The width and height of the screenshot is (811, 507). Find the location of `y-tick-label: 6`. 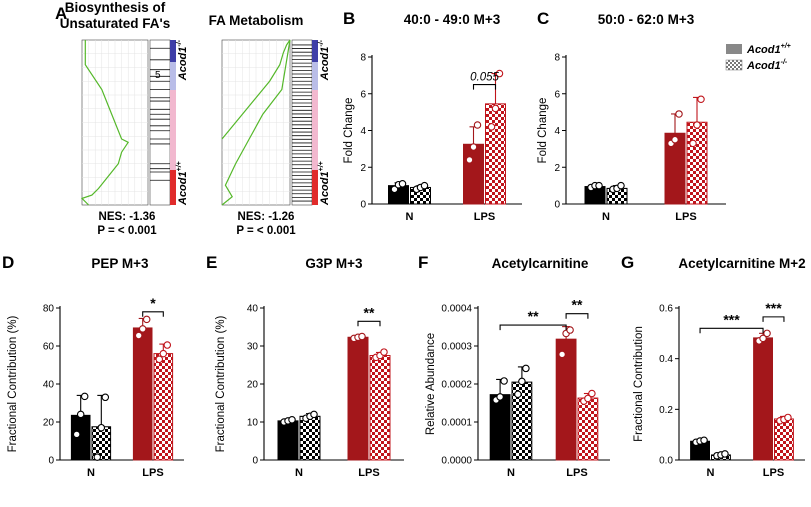

y-tick-label: 6 is located at coordinates (363, 94).